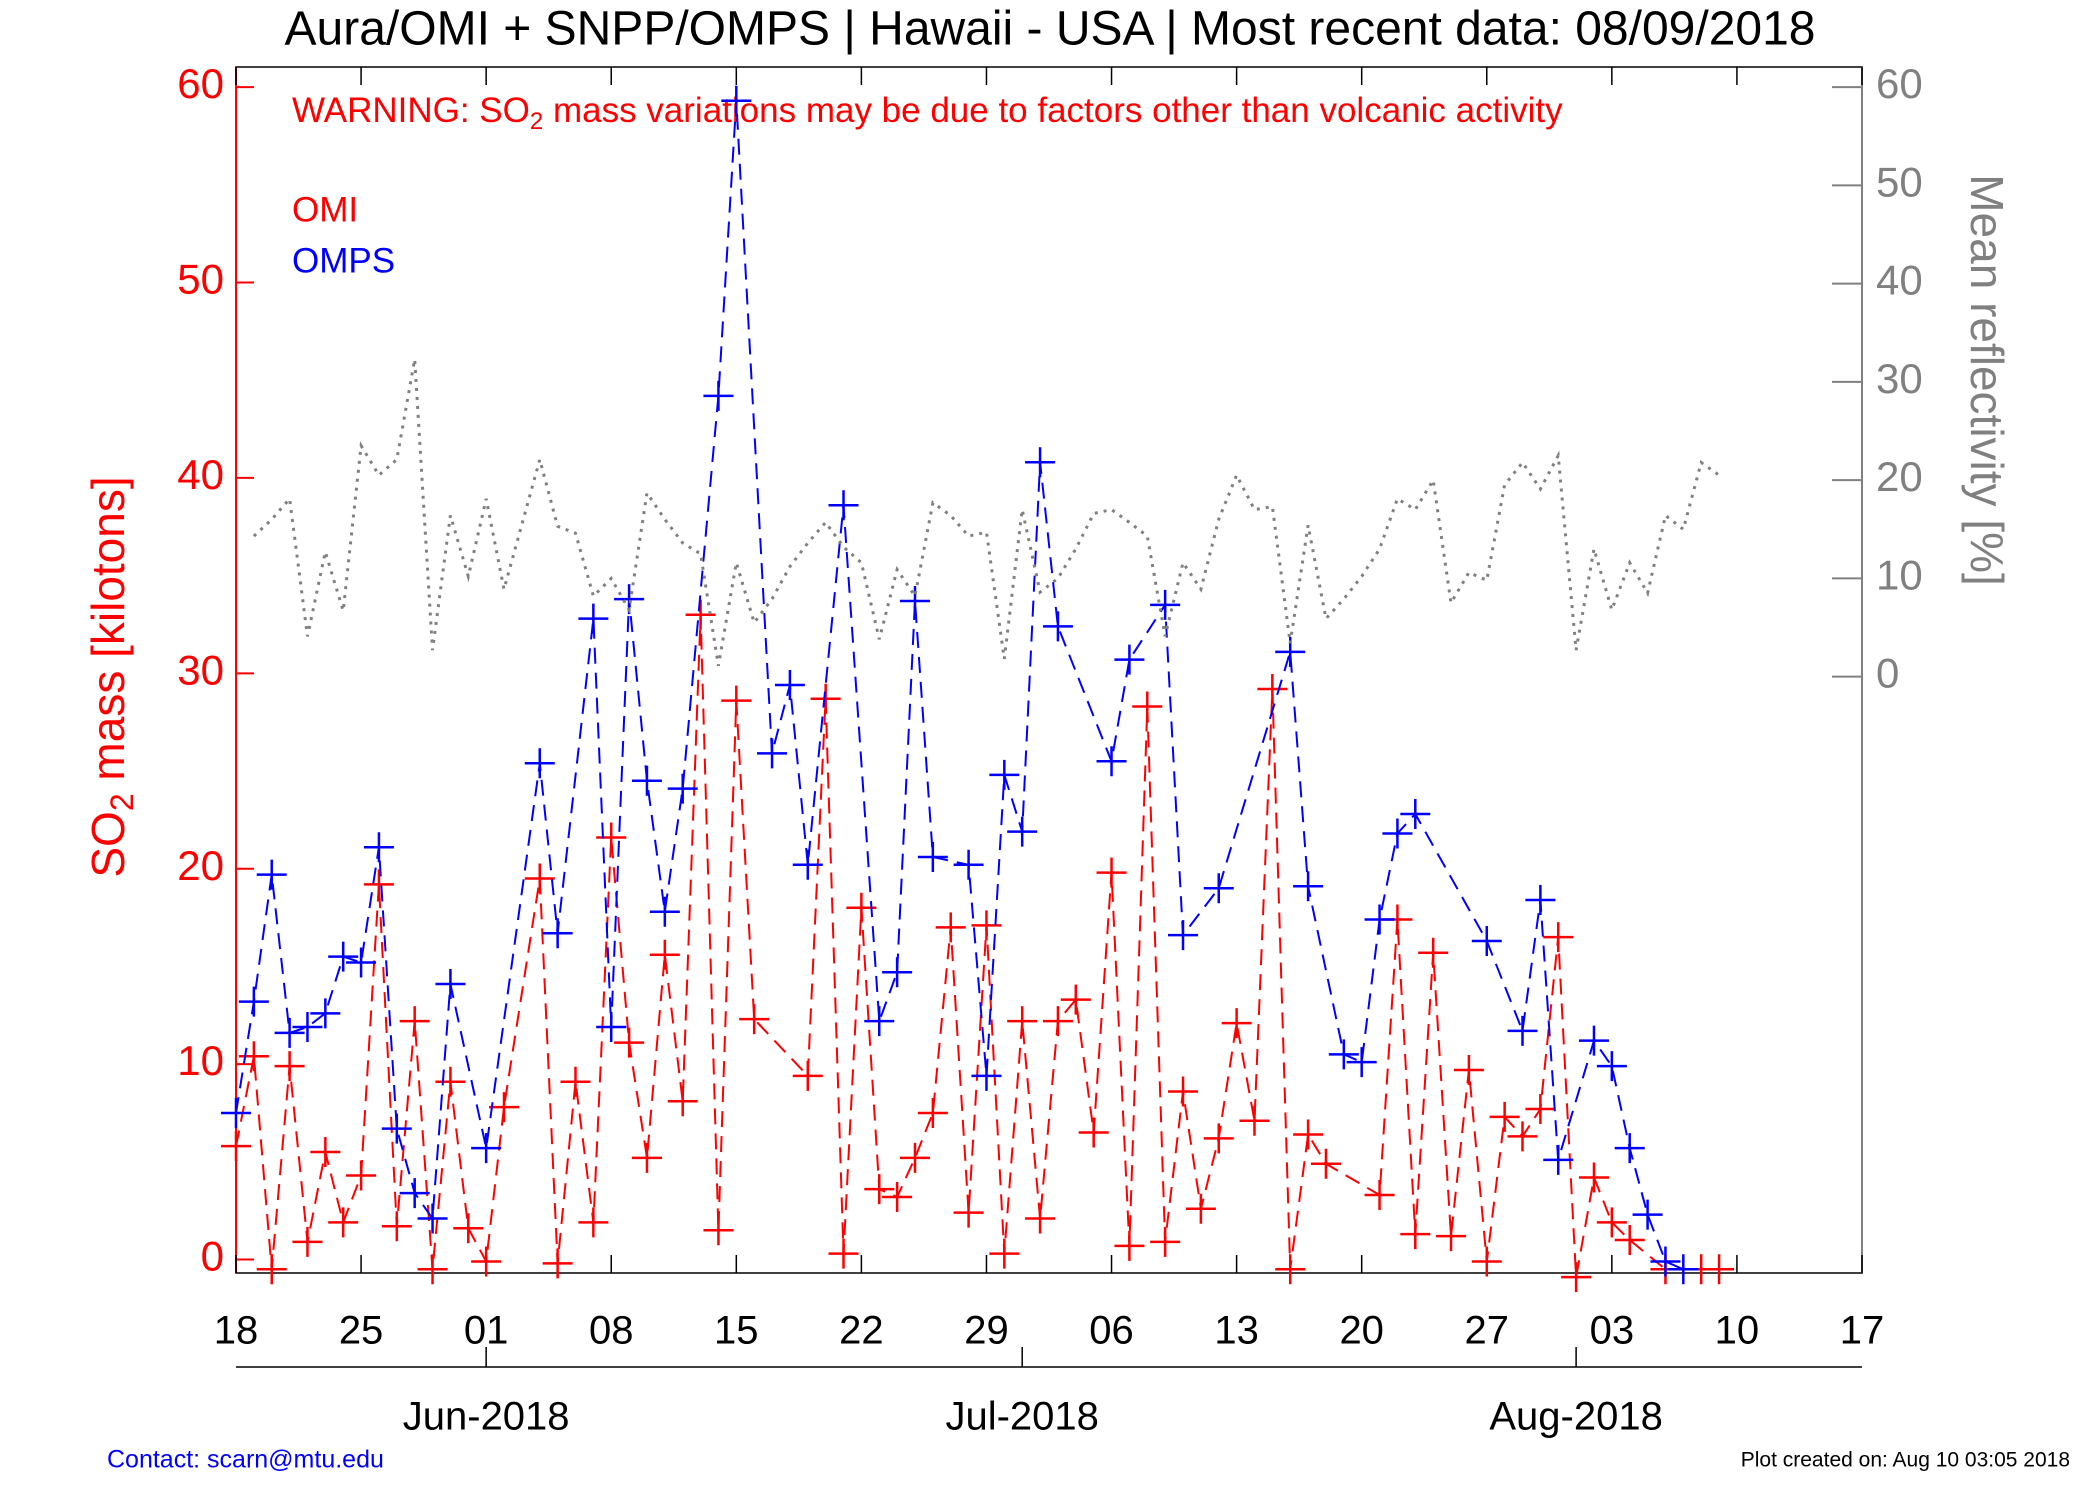 The width and height of the screenshot is (2100, 1500). What do you see at coordinates (736, 1331) in the screenshot?
I see `x-tick-label: 15` at bounding box center [736, 1331].